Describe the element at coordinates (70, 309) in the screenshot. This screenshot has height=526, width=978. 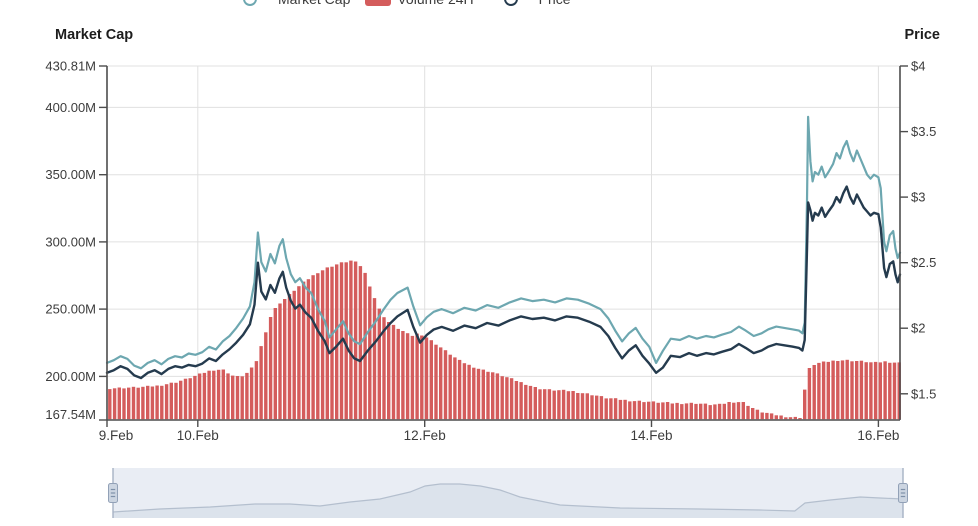
I see `svg-text: 250.00M` at that location.